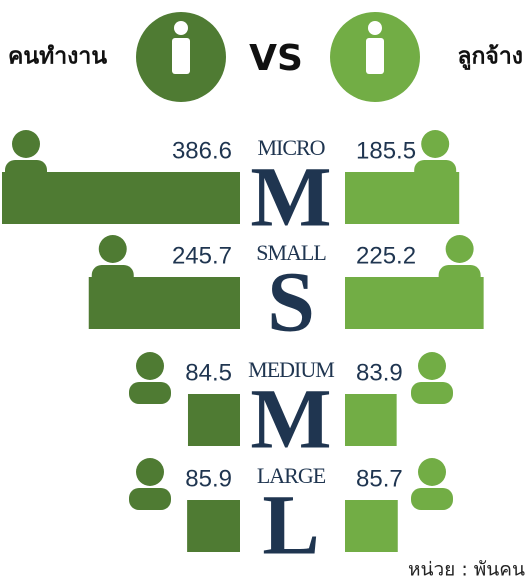 This screenshot has height=585, width=531. What do you see at coordinates (57, 57) in the screenshot?
I see `left-series-name: คนทำงาน` at bounding box center [57, 57].